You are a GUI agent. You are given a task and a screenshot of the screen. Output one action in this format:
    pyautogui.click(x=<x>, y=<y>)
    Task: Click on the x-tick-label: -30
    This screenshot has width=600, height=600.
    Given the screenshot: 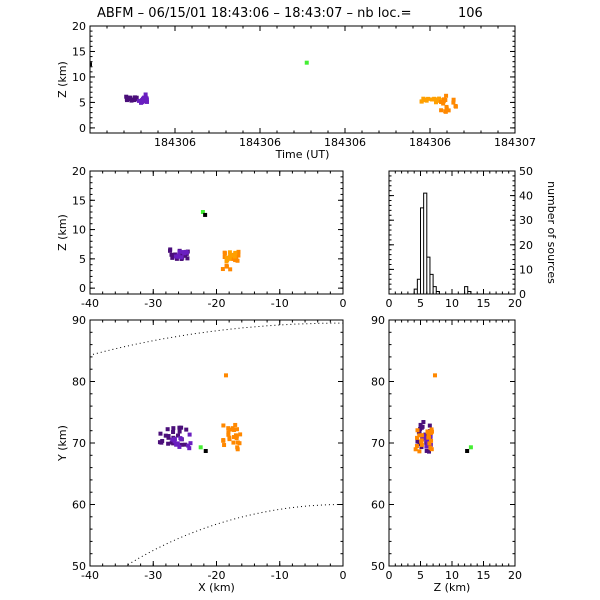 What is the action you would take?
    pyautogui.click(x=153, y=303)
    